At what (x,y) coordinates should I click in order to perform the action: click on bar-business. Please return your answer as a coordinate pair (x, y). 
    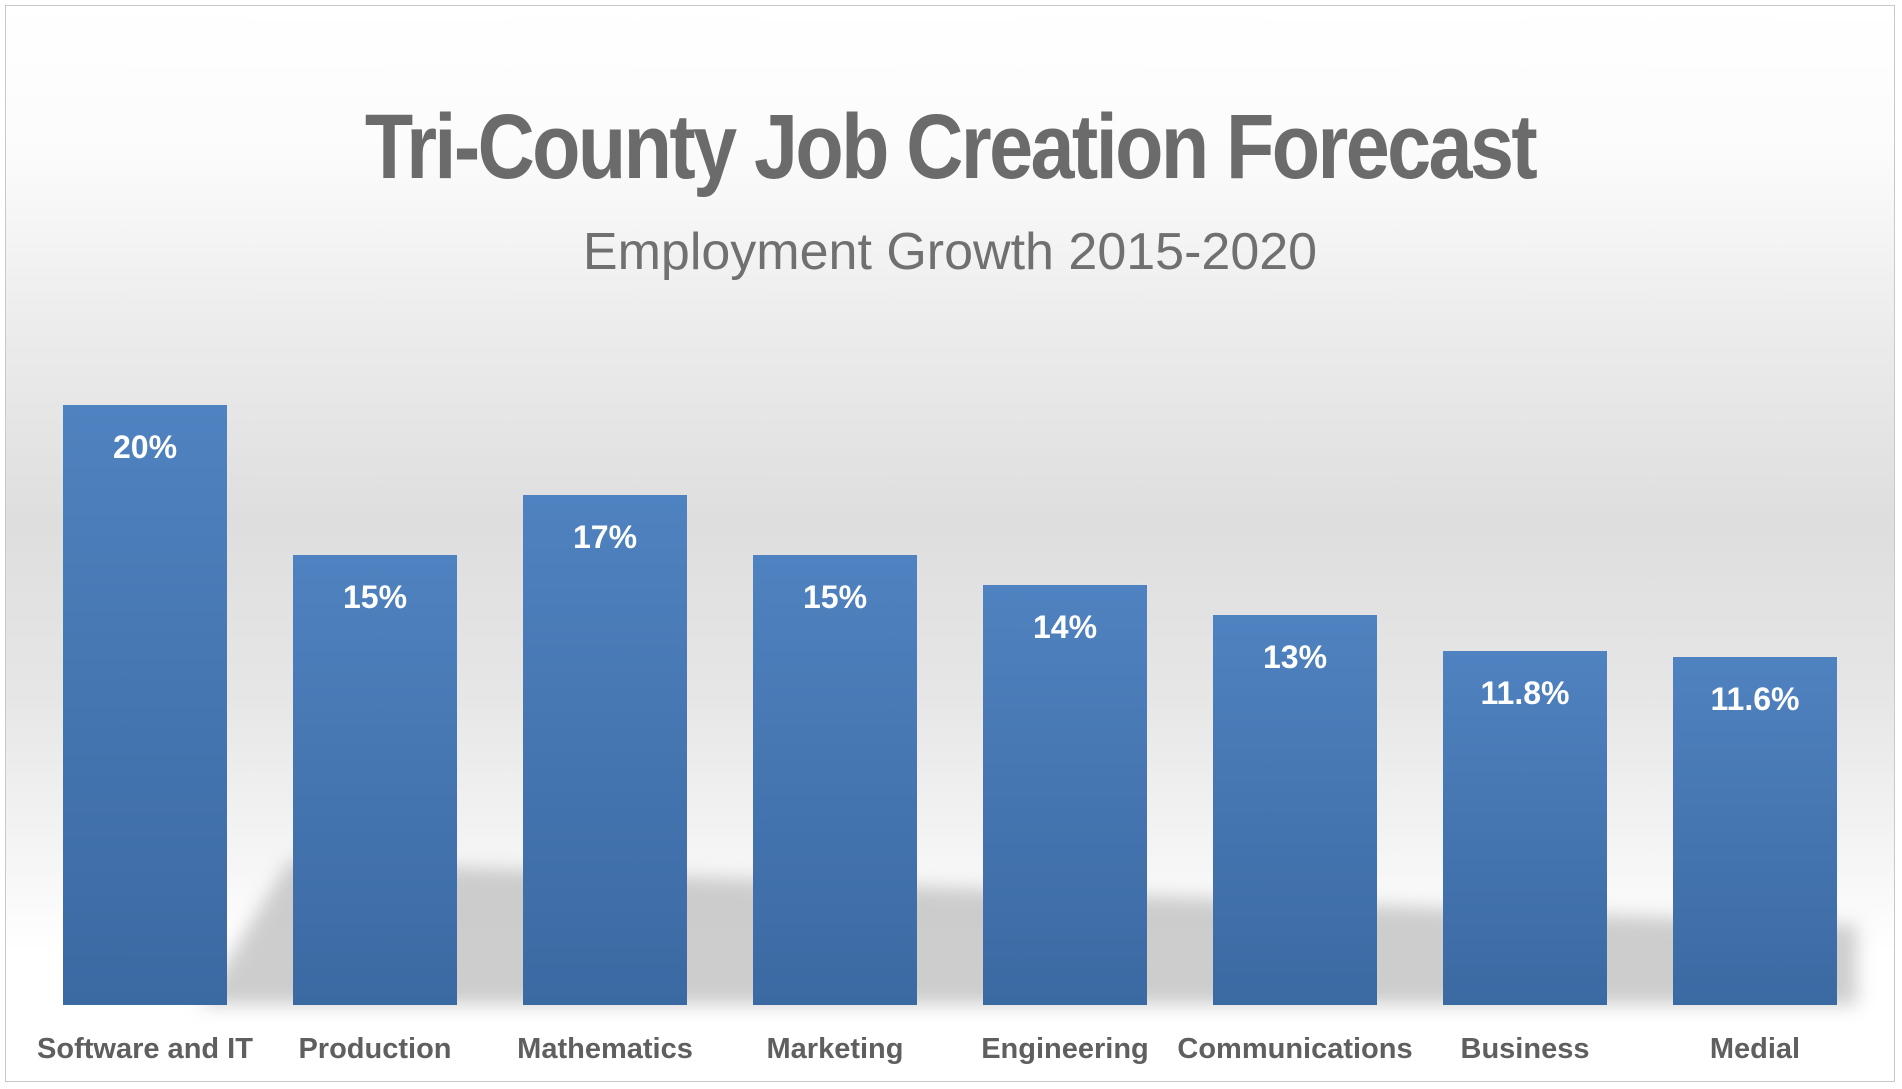
    Looking at the image, I should click on (1525, 828).